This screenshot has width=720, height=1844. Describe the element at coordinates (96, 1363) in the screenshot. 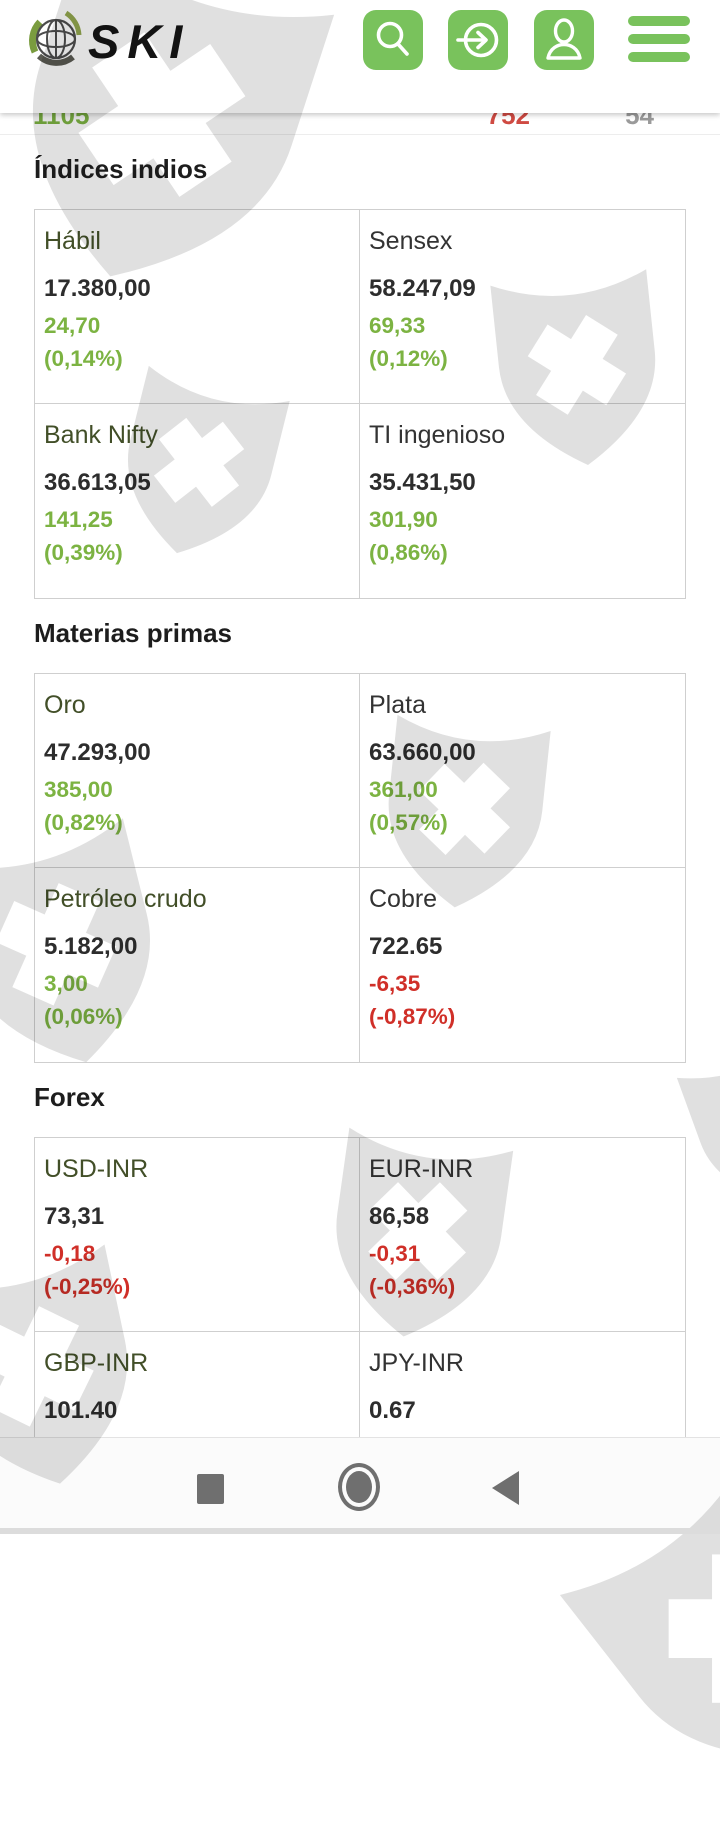

I see `instrument-name: GBP-INR` at that location.